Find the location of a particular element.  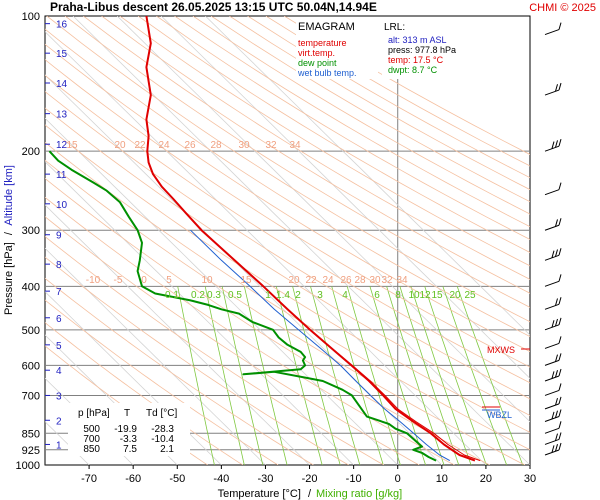

y-axis-label: Pressure [hPa] is located at coordinates (9, 278).